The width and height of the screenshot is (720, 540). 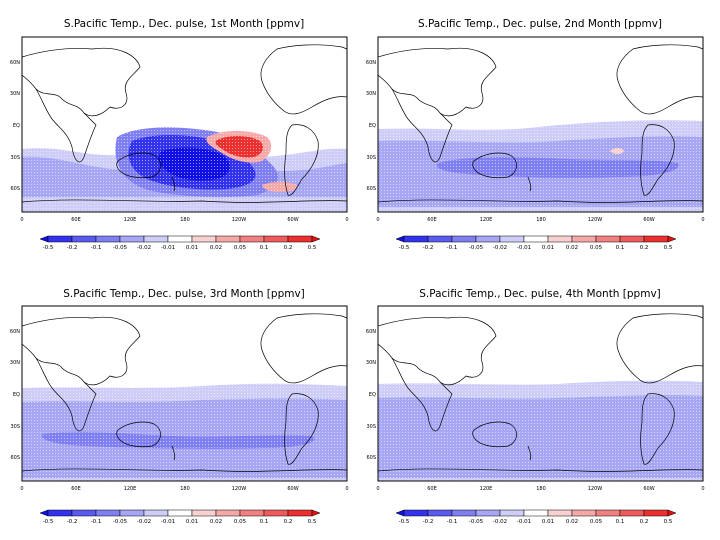 What do you see at coordinates (372, 395) in the screenshot?
I see `lat-label: EQ` at bounding box center [372, 395].